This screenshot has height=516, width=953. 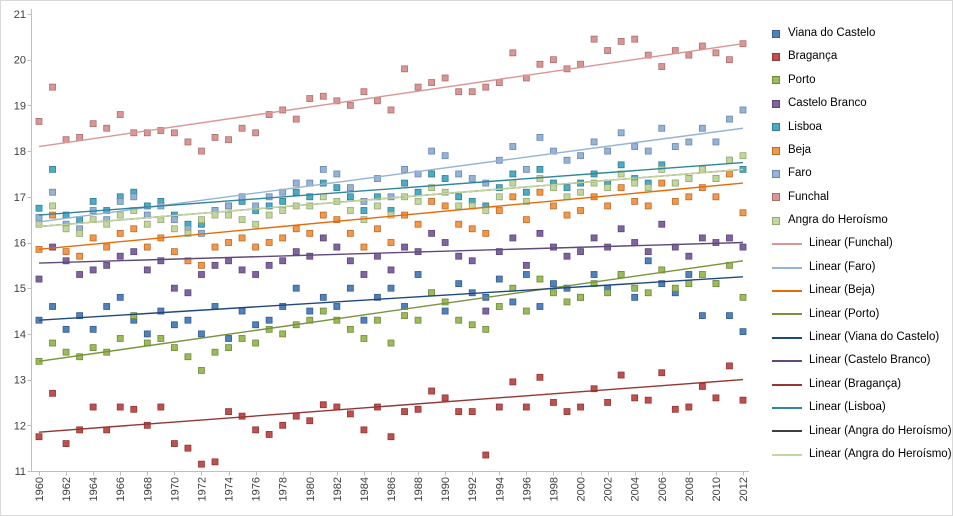 I want to click on legend-item: Linear (Beja), so click(x=859, y=290).